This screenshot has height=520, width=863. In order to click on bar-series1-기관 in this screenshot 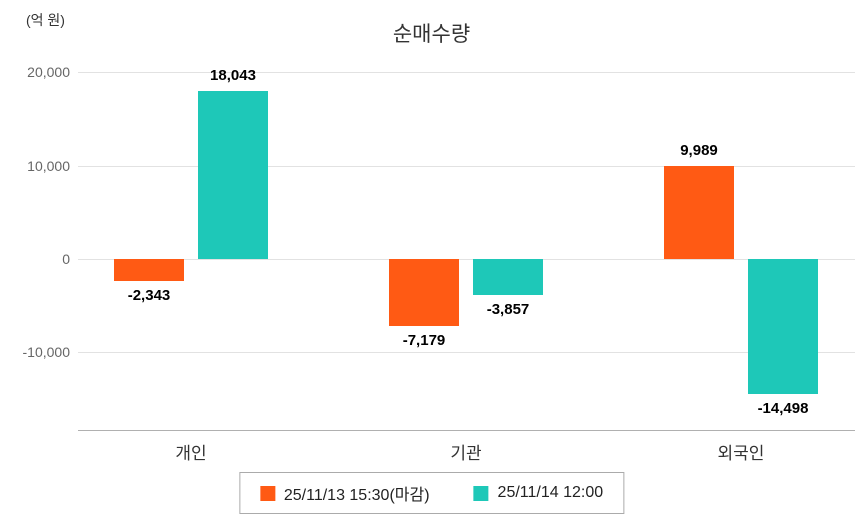, I will do `click(424, 292)`.